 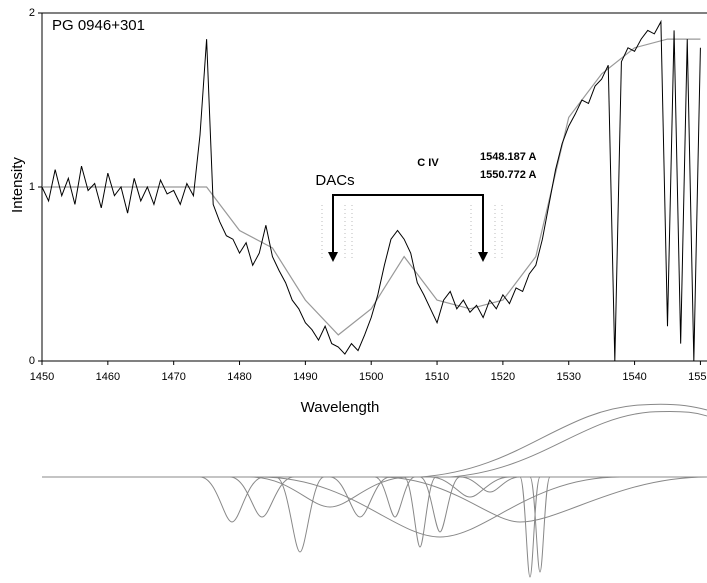 I want to click on y-axis-label: Intensity, so click(x=17, y=185).